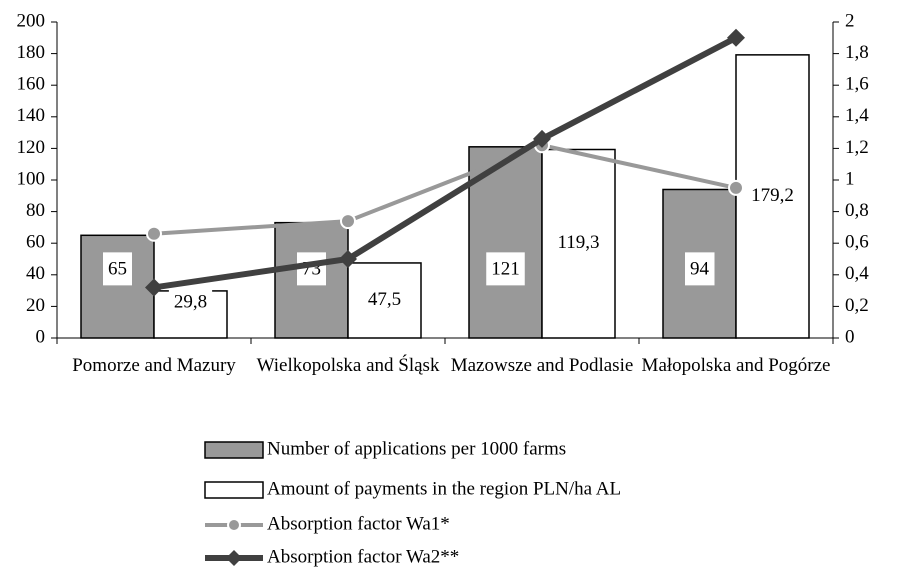 Image resolution: width=916 pixels, height=573 pixels. I want to click on data-label: 94, so click(700, 268).